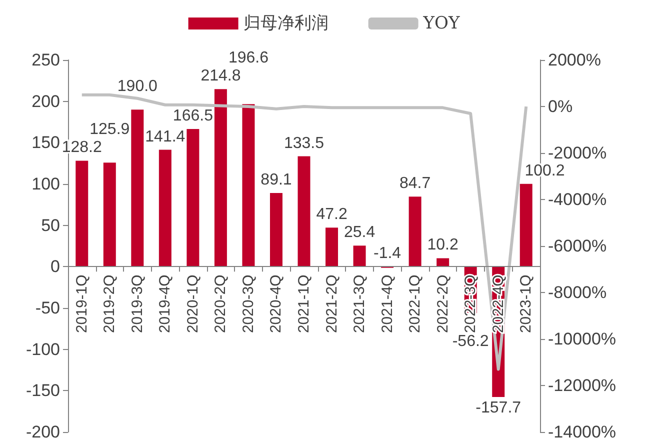  What do you see at coordinates (471, 304) in the screenshot?
I see `x-tick-label: 2022-3Q` at bounding box center [471, 304].